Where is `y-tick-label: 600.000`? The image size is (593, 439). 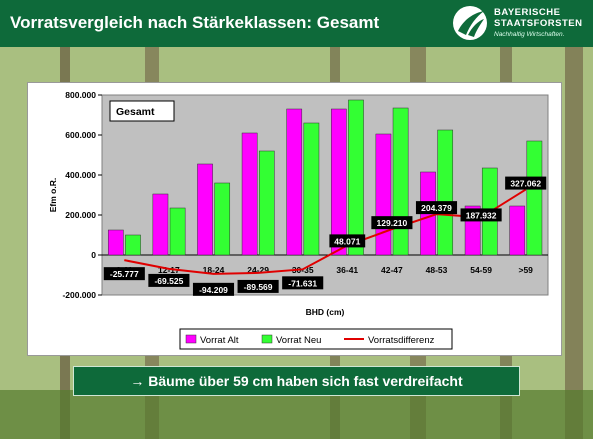 y-tick-label: 600.000 is located at coordinates (80, 135).